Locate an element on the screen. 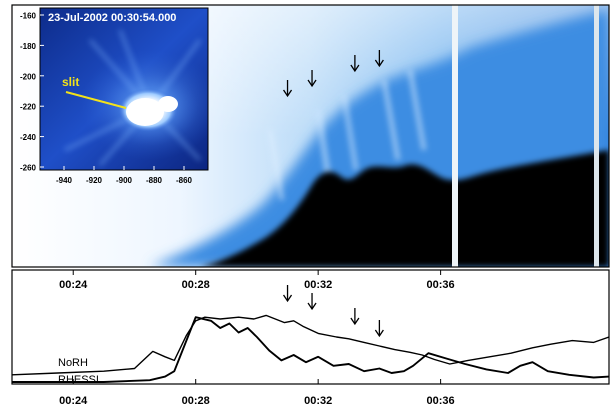 The height and width of the screenshot is (411, 613). inset-x-tick-label: -880 is located at coordinates (154, 180).